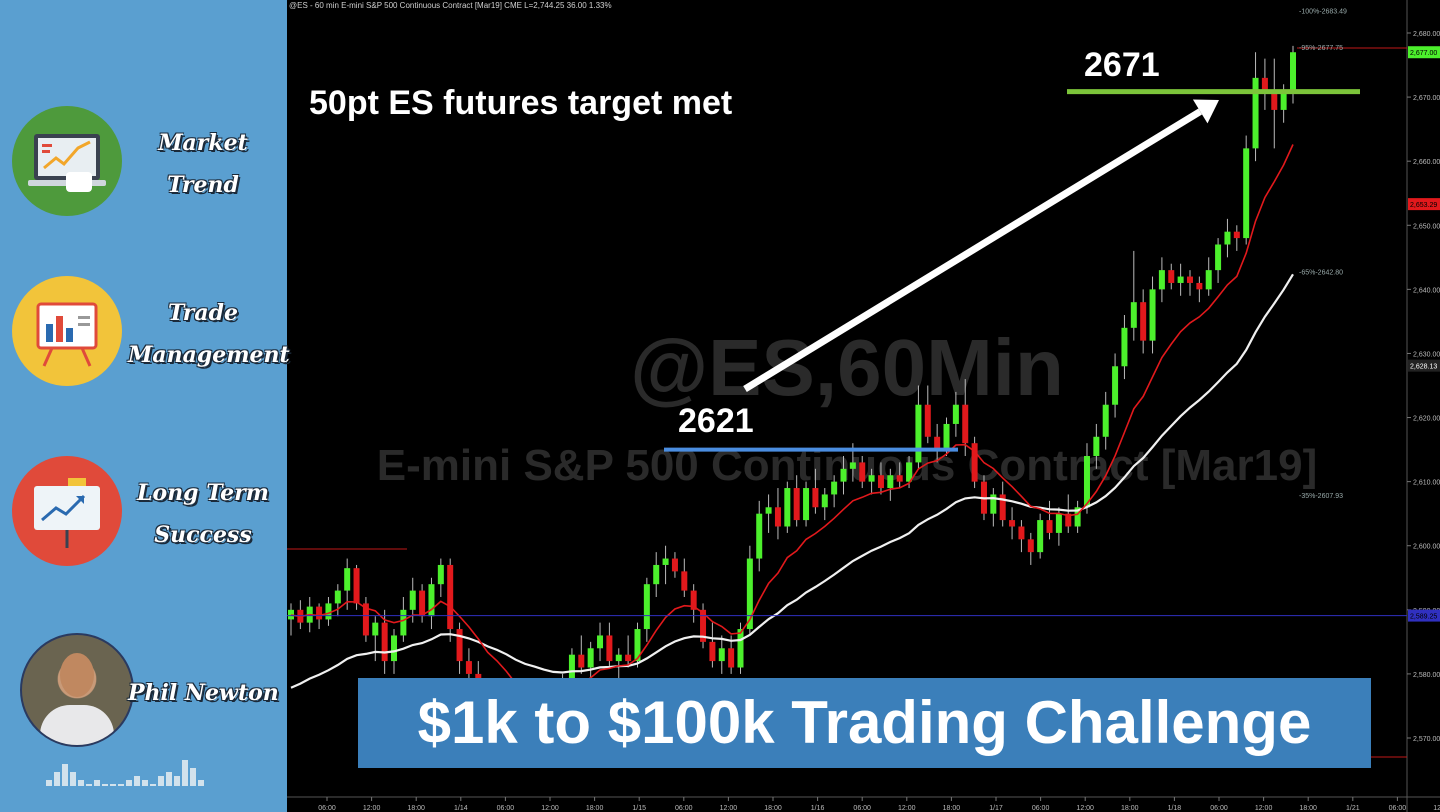 The width and height of the screenshot is (1440, 812). What do you see at coordinates (67, 511) in the screenshot?
I see `growth-board-icon` at bounding box center [67, 511].